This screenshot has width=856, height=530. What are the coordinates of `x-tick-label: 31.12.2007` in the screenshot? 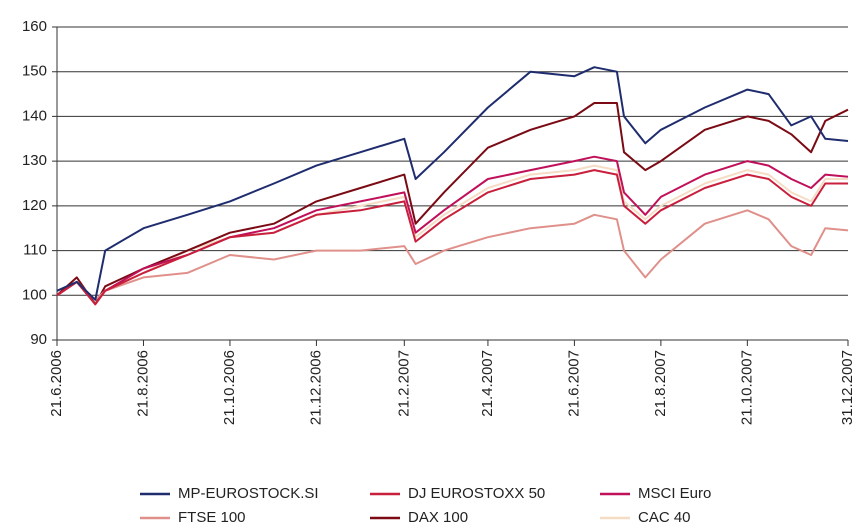 It's located at (847, 387).